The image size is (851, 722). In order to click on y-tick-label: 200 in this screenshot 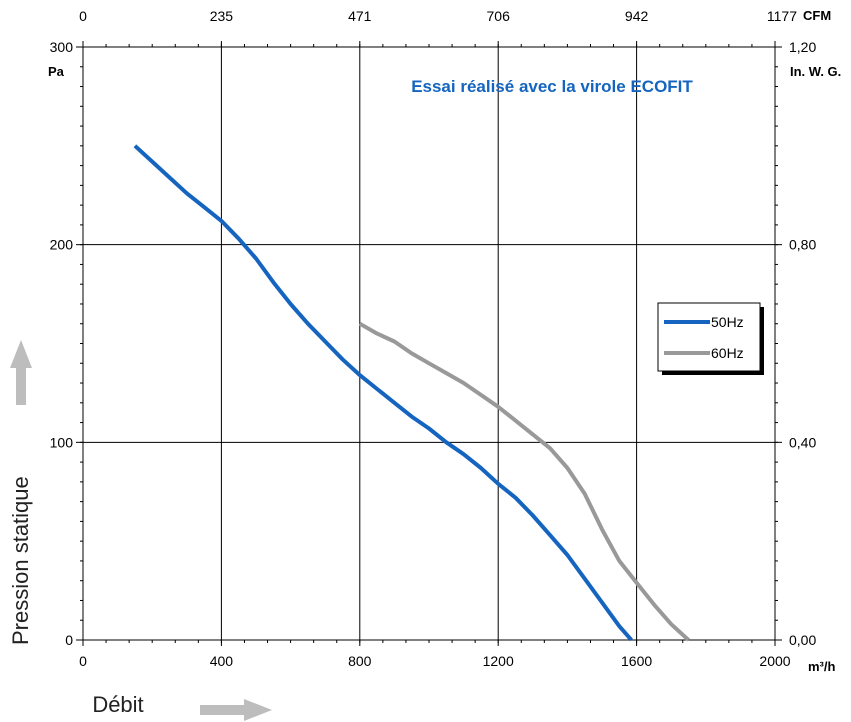, I will do `click(62, 245)`.